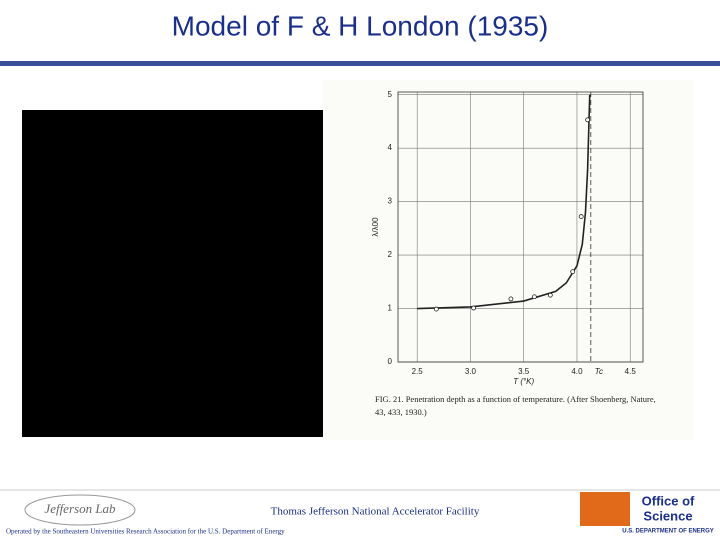 This screenshot has height=545, width=720. What do you see at coordinates (523, 381) in the screenshot?
I see `x-axis-label: T (°K)` at bounding box center [523, 381].